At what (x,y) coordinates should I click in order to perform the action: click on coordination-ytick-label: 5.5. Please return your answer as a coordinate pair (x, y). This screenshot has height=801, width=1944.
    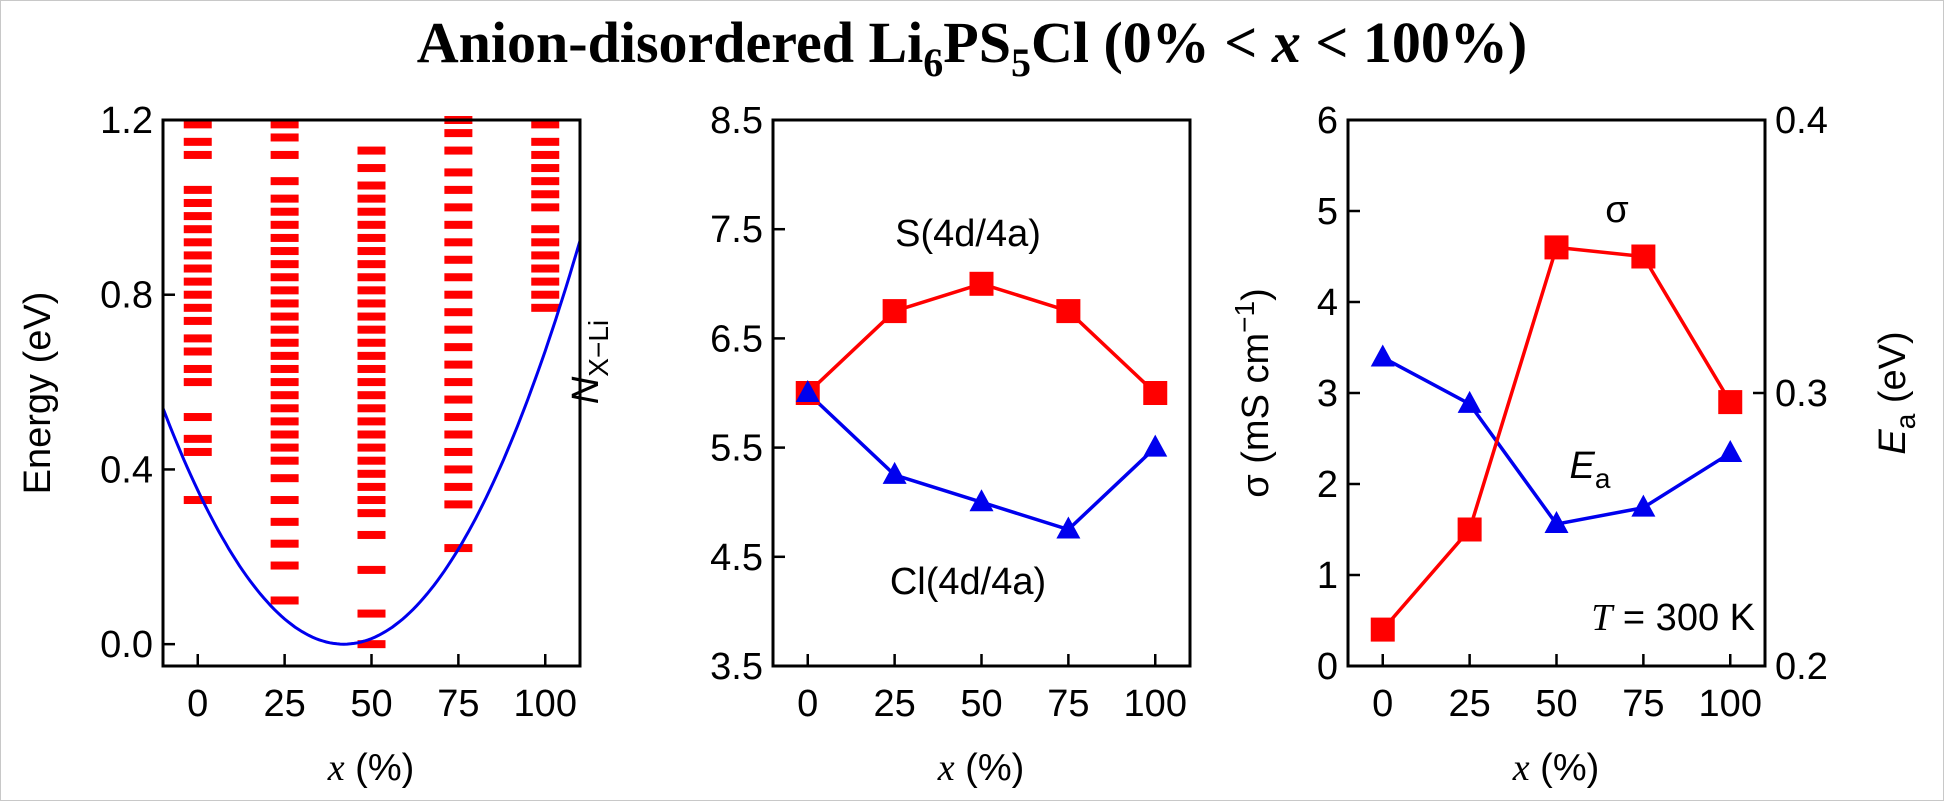
    Looking at the image, I should click on (736, 449).